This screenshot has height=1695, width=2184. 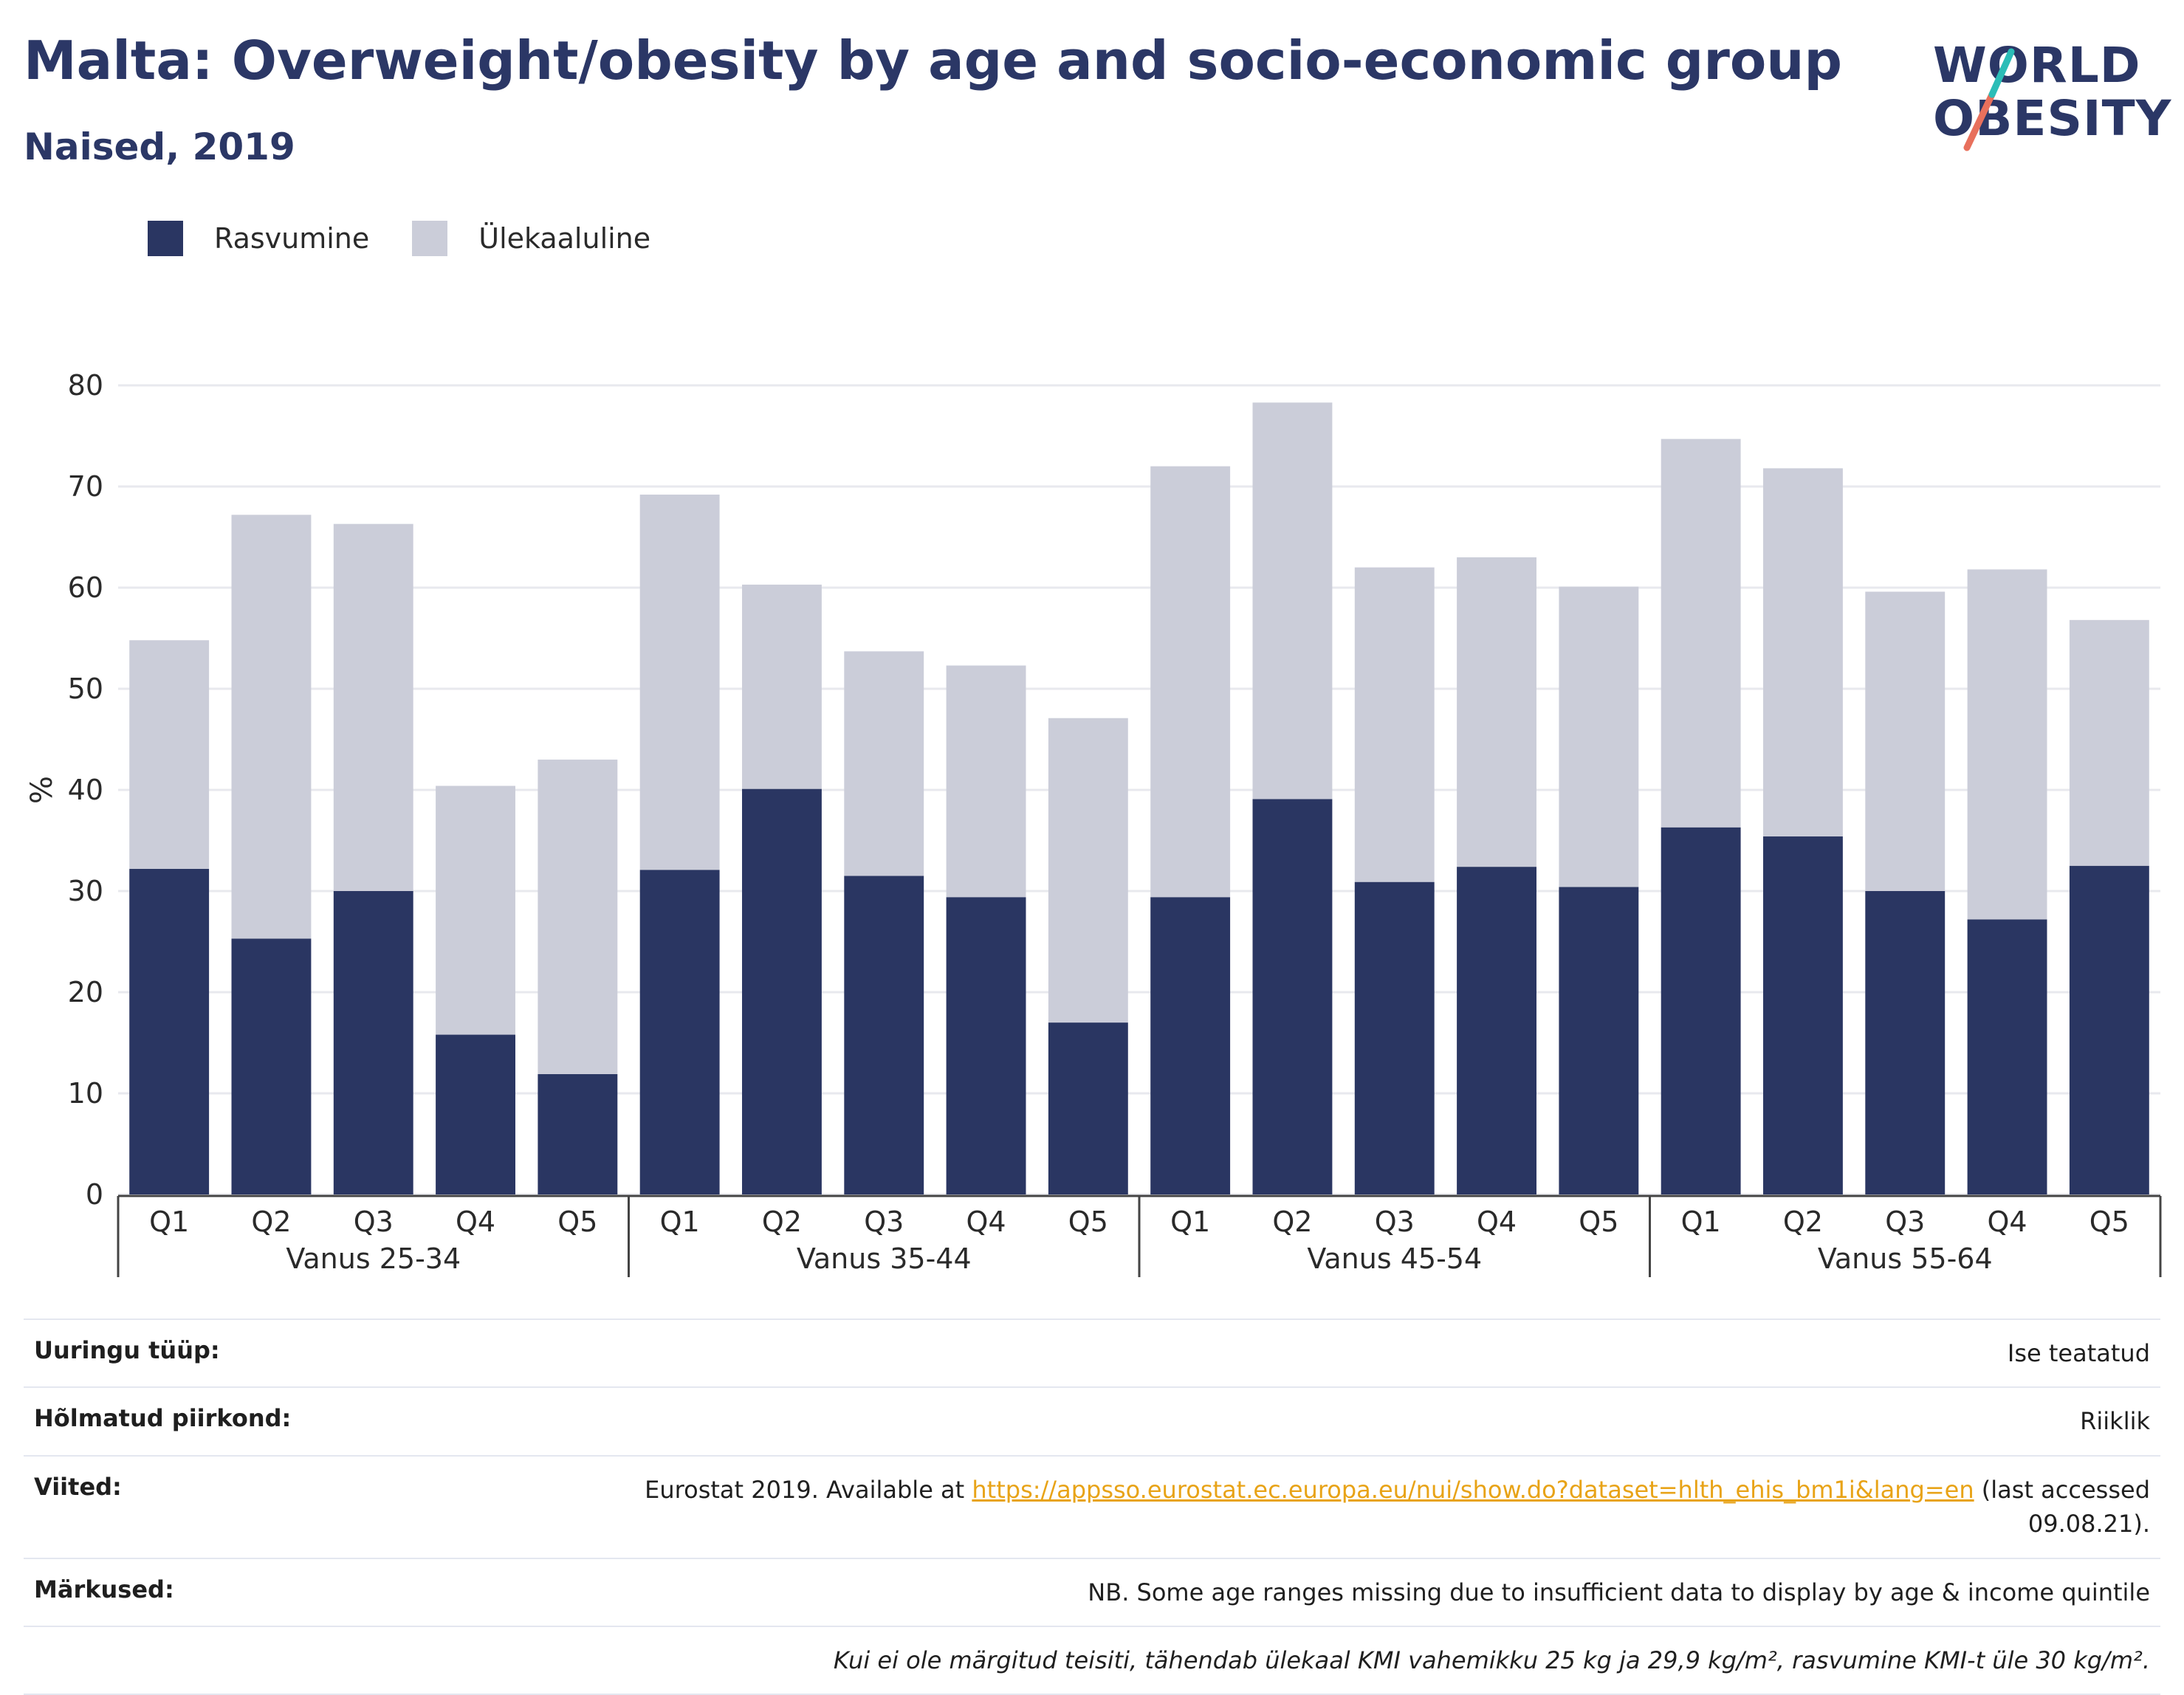 What do you see at coordinates (78, 1486) in the screenshot?
I see `meta-label: Viited:` at bounding box center [78, 1486].